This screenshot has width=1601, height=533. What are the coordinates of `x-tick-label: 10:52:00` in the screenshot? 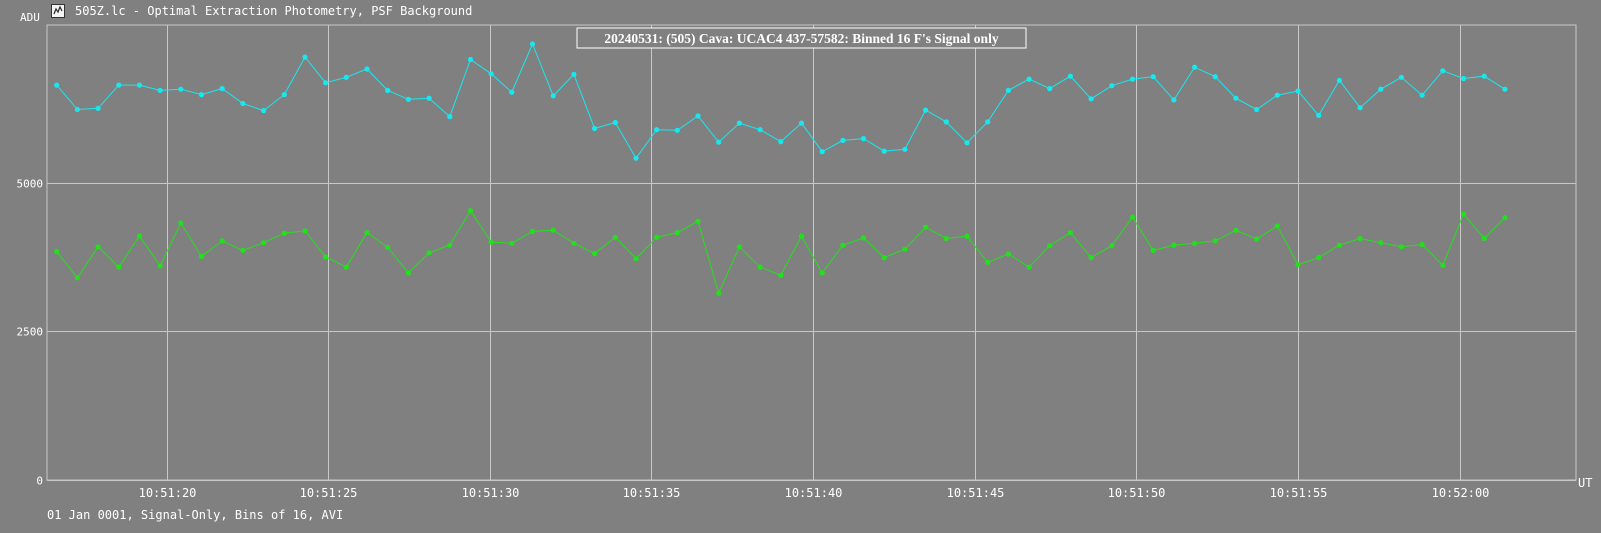 It's located at (1461, 493).